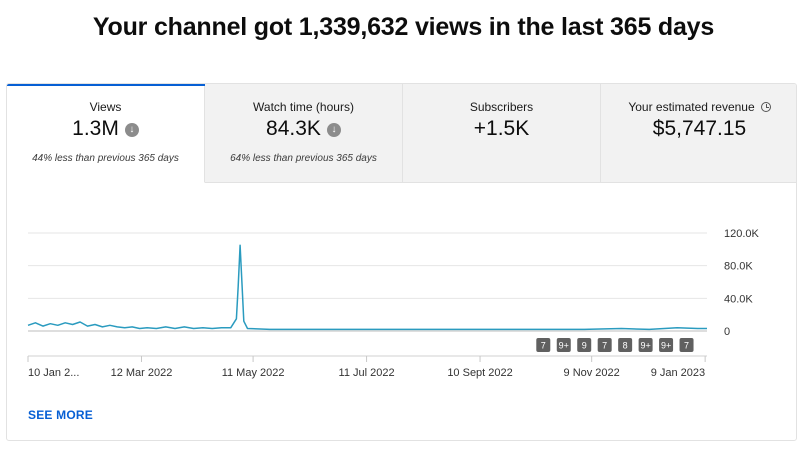 The image size is (807, 451). What do you see at coordinates (742, 234) in the screenshot?
I see `y-tick-label: 120.0K` at bounding box center [742, 234].